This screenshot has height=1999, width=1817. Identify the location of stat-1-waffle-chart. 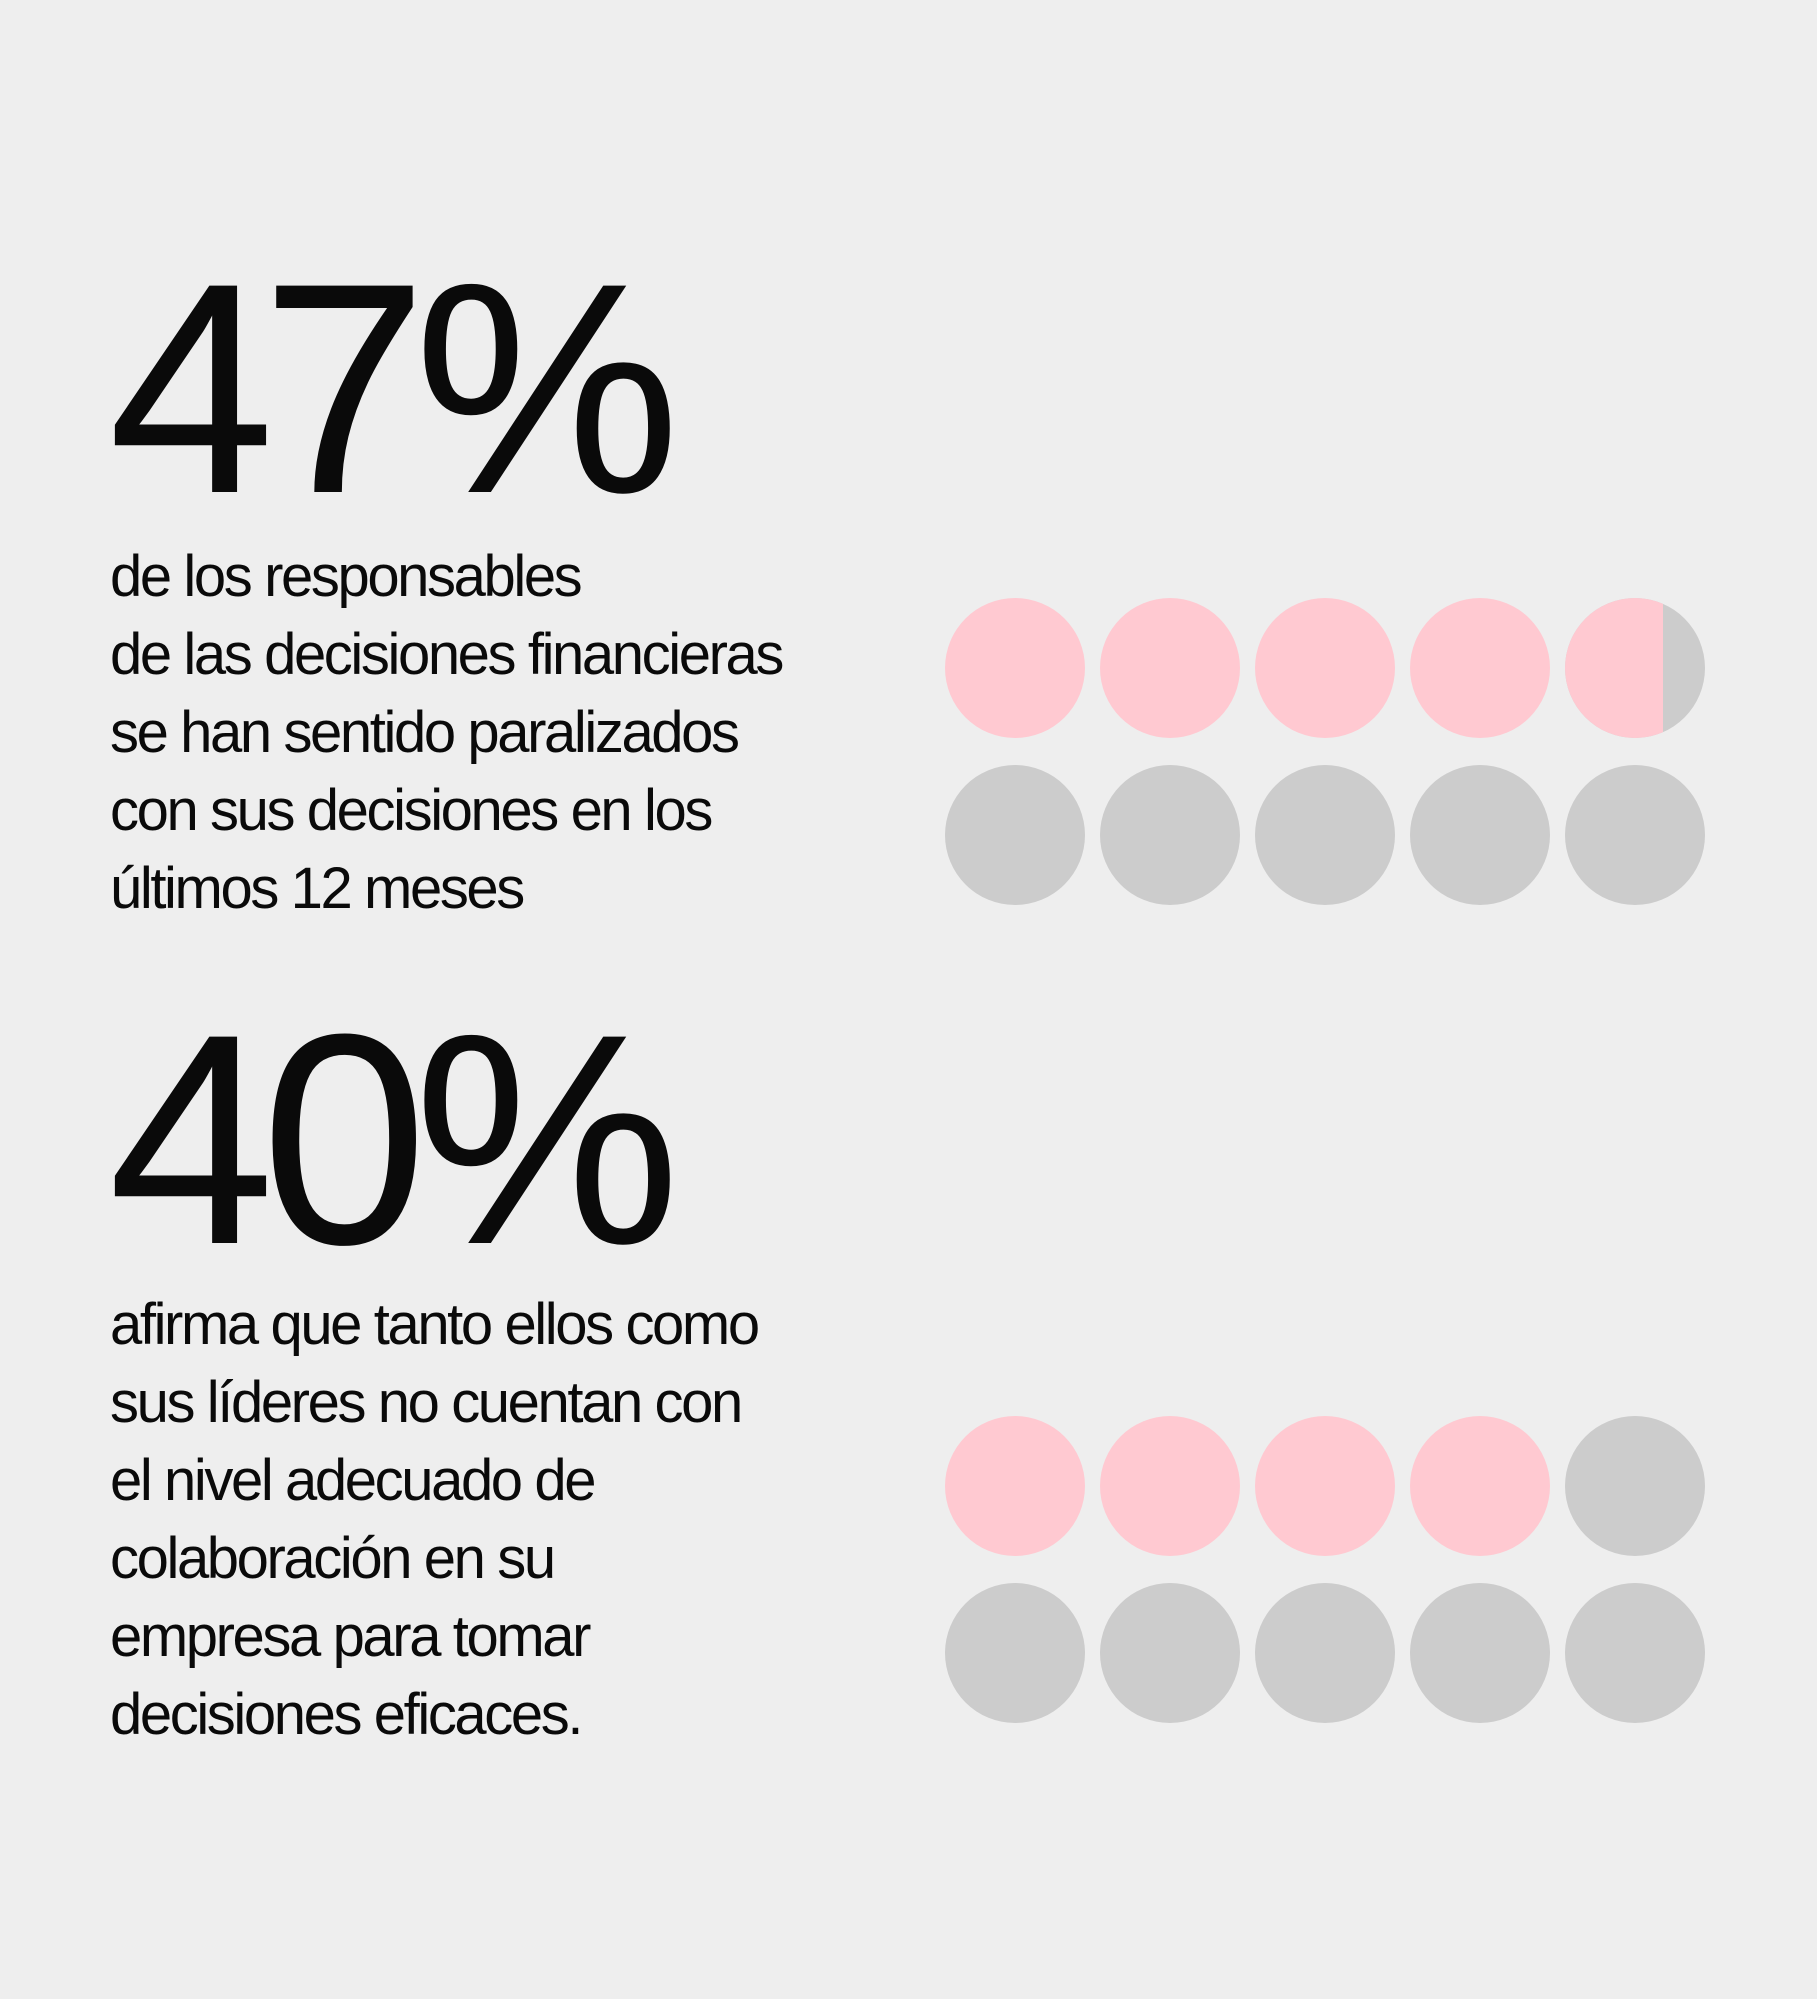
(1326, 751).